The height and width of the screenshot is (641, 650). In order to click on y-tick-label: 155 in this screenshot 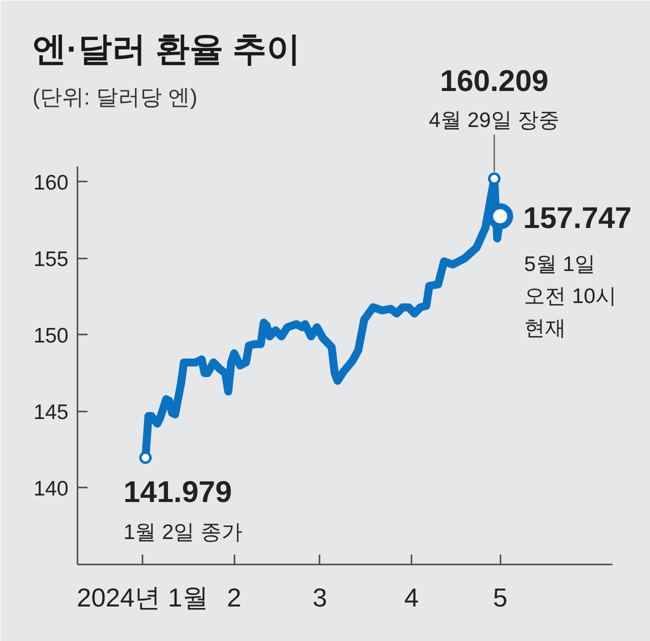, I will do `click(51, 259)`.